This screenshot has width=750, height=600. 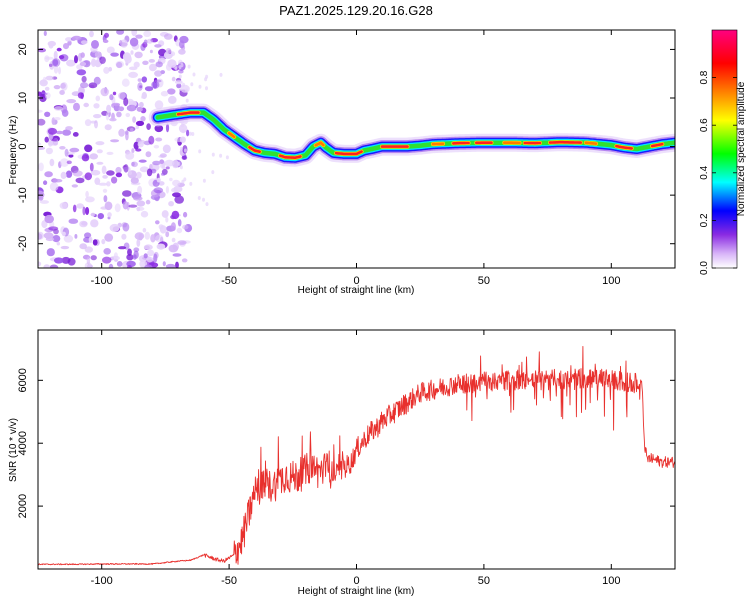 What do you see at coordinates (611, 581) in the screenshot?
I see `x-tick-label: 100` at bounding box center [611, 581].